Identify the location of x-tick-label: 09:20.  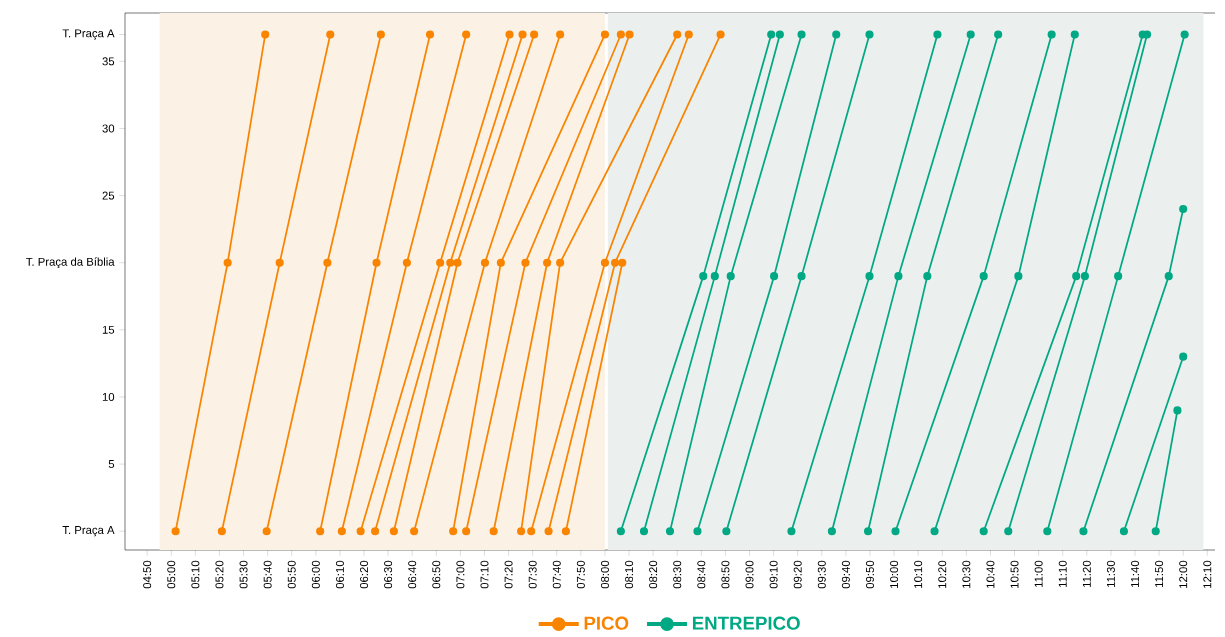
(797, 574).